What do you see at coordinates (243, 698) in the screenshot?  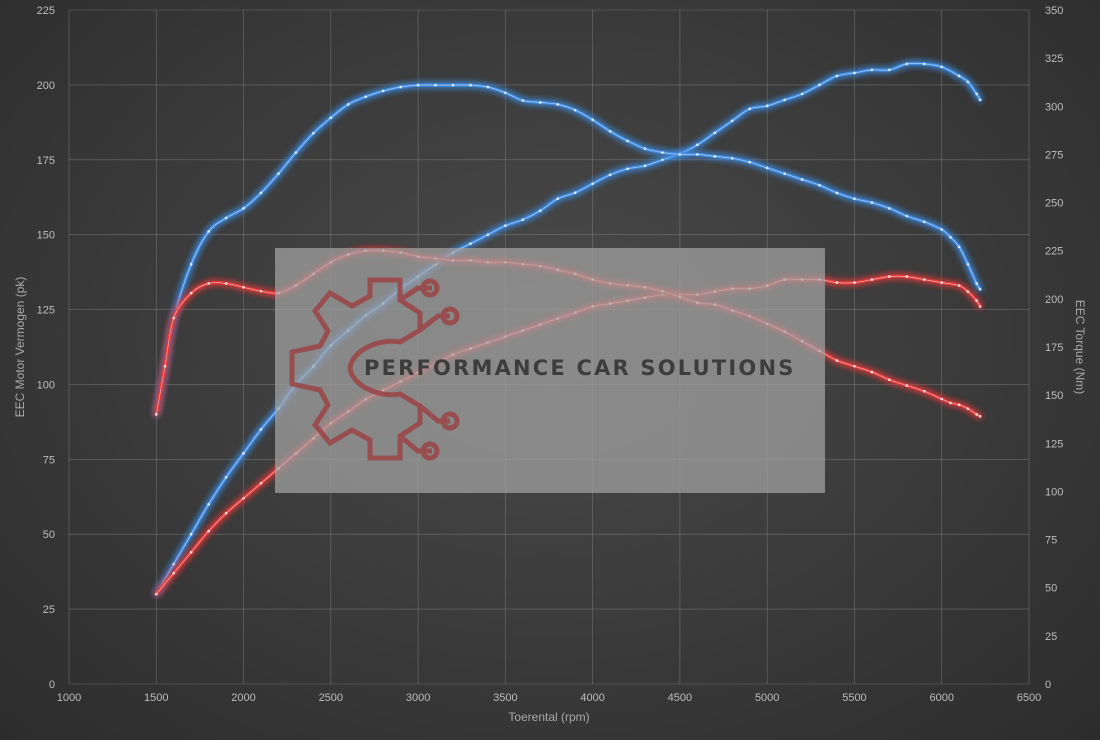 I see `x-tick-label: 2000` at bounding box center [243, 698].